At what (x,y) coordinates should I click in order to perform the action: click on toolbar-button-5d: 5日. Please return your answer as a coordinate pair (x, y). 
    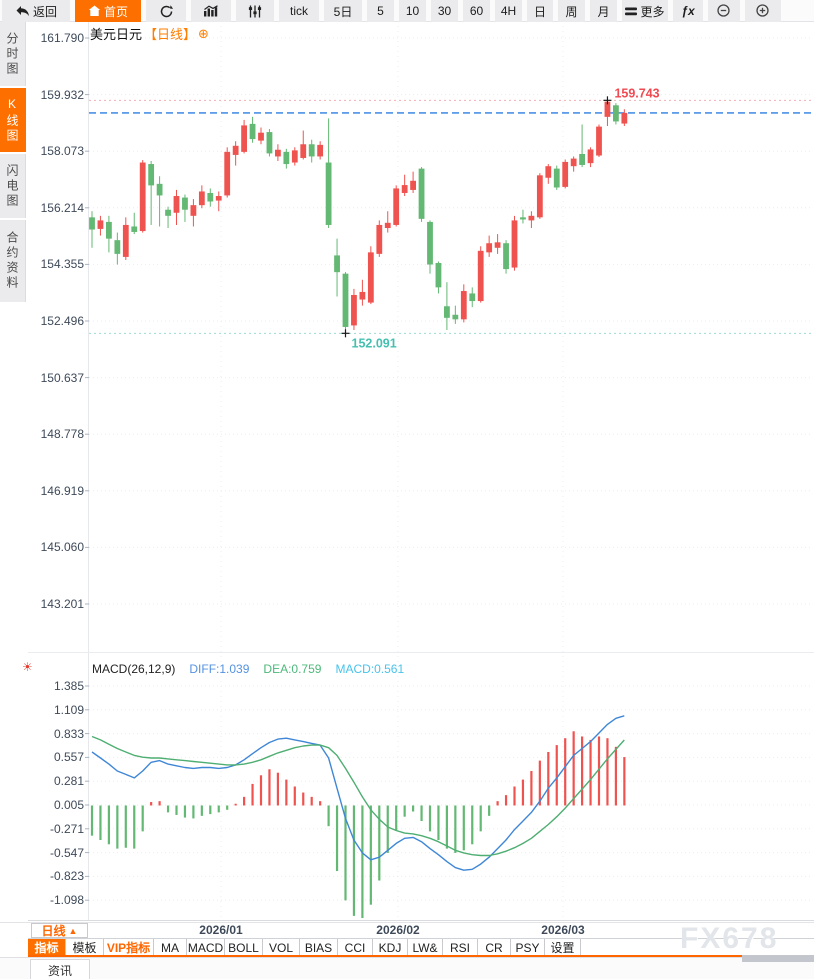
    Looking at the image, I should click on (343, 11).